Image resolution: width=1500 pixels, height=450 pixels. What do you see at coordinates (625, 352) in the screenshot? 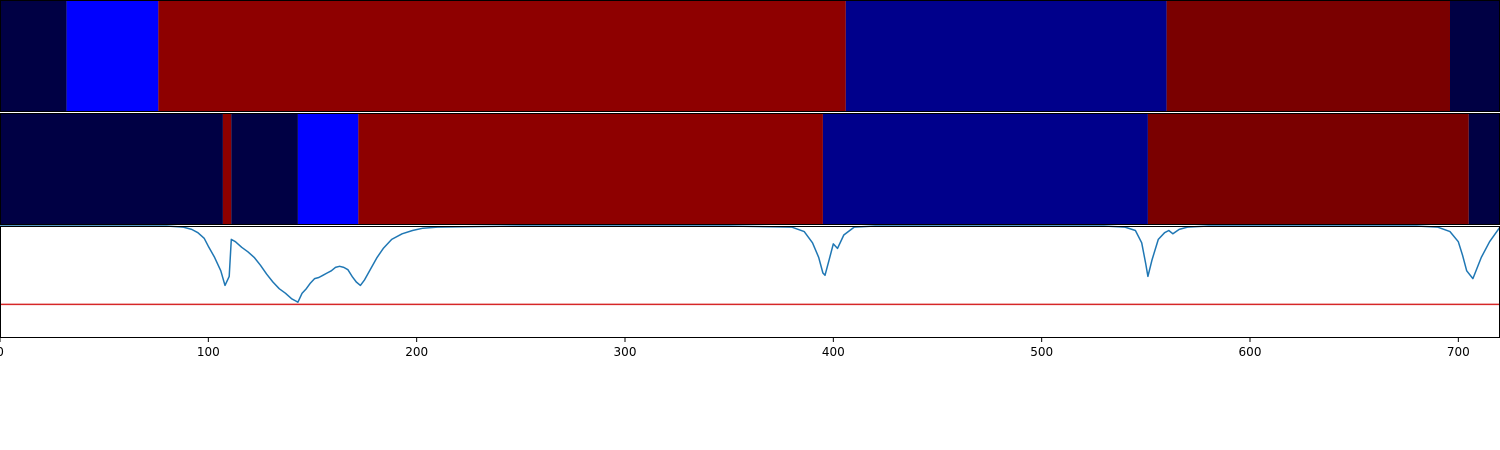
I see `x-tick-label-300: 300` at bounding box center [625, 352].